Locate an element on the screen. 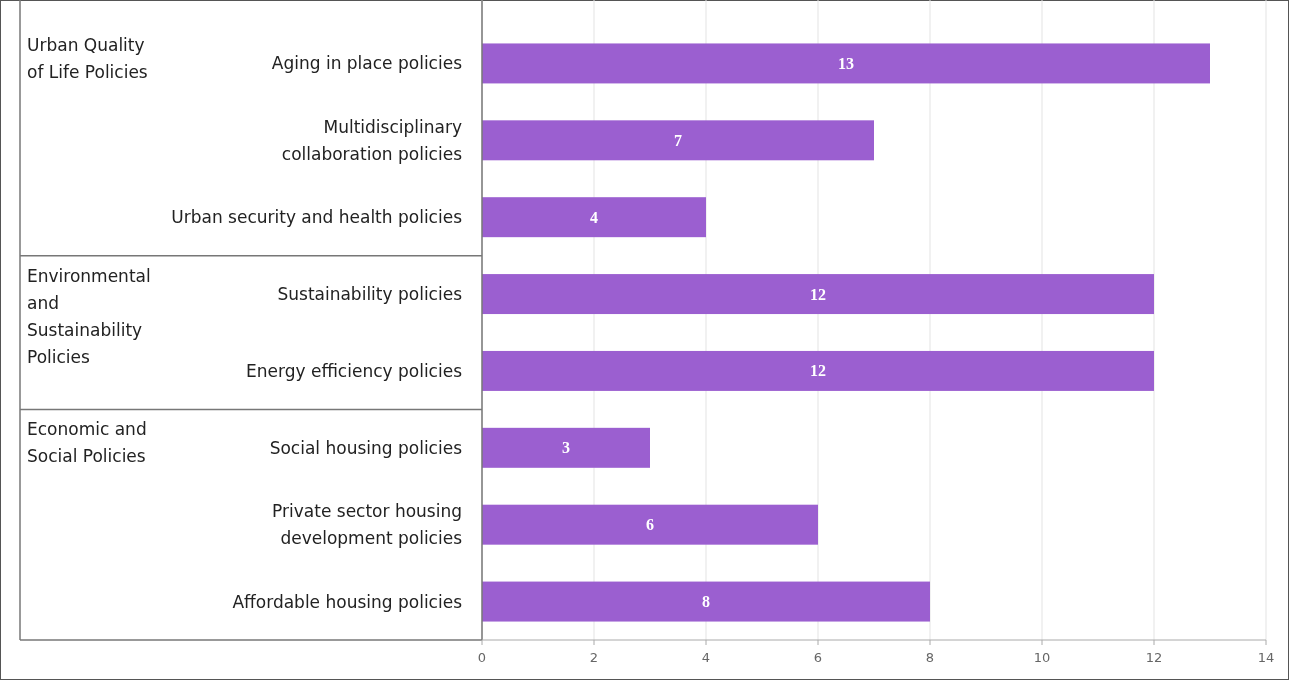 The height and width of the screenshot is (680, 1289). data-label: 7 is located at coordinates (678, 140).